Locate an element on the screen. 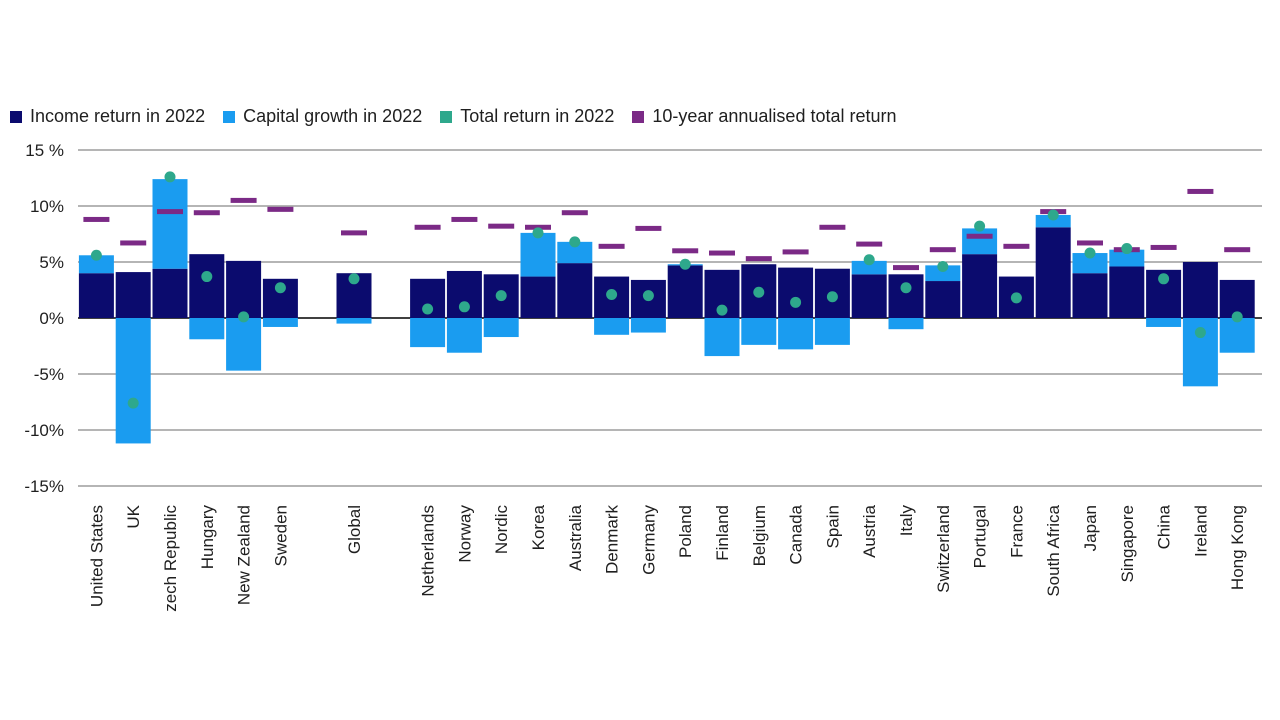  y-tick-label: -15% is located at coordinates (44, 486).